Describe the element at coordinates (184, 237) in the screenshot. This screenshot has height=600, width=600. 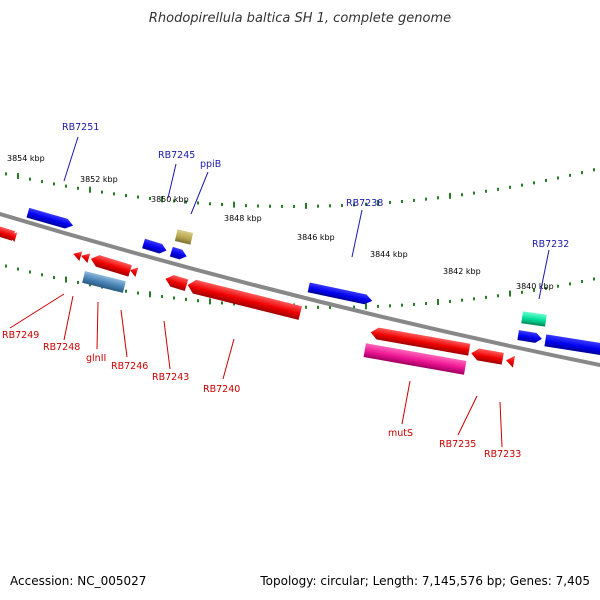
I see `gene-ppib` at that location.